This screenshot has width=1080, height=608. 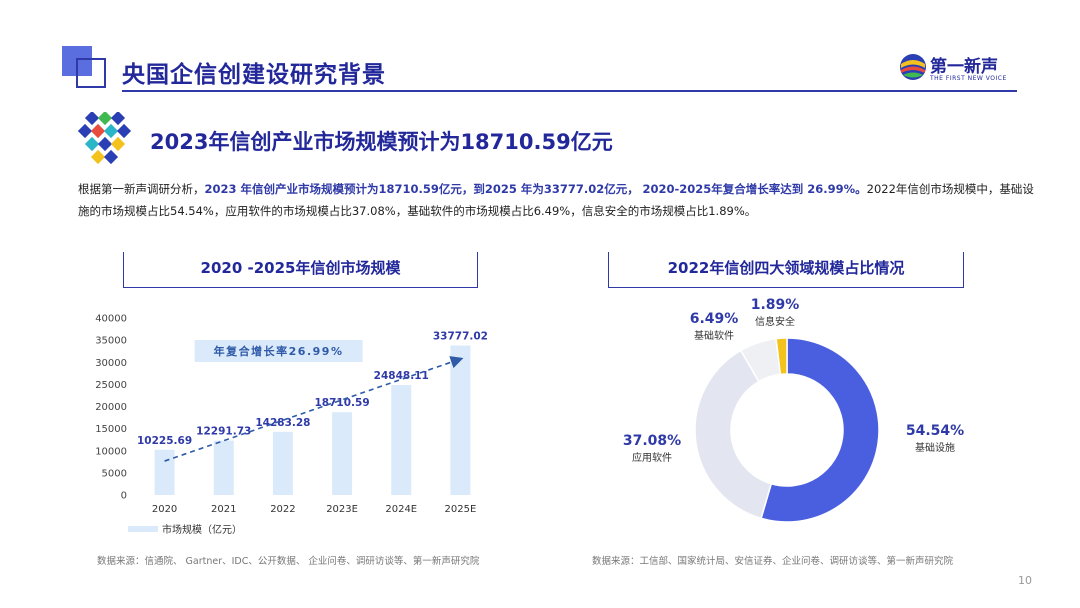 What do you see at coordinates (714, 335) in the screenshot?
I see `slice-name-label: 基础软件` at bounding box center [714, 335].